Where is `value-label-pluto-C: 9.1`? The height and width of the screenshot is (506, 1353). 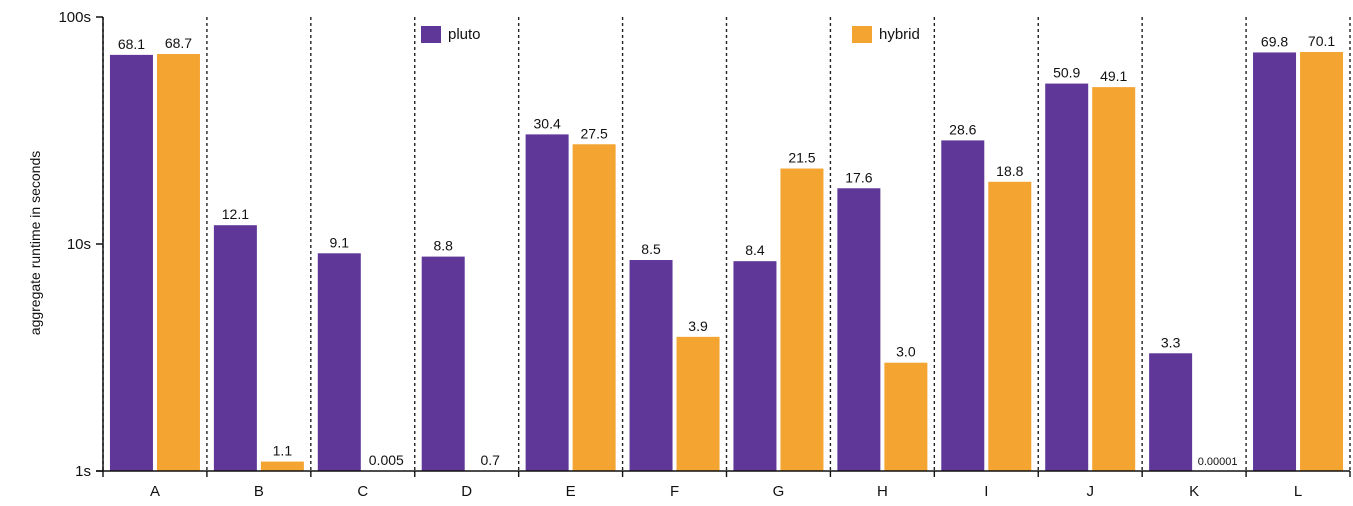
value-label-pluto-C: 9.1 is located at coordinates (340, 242).